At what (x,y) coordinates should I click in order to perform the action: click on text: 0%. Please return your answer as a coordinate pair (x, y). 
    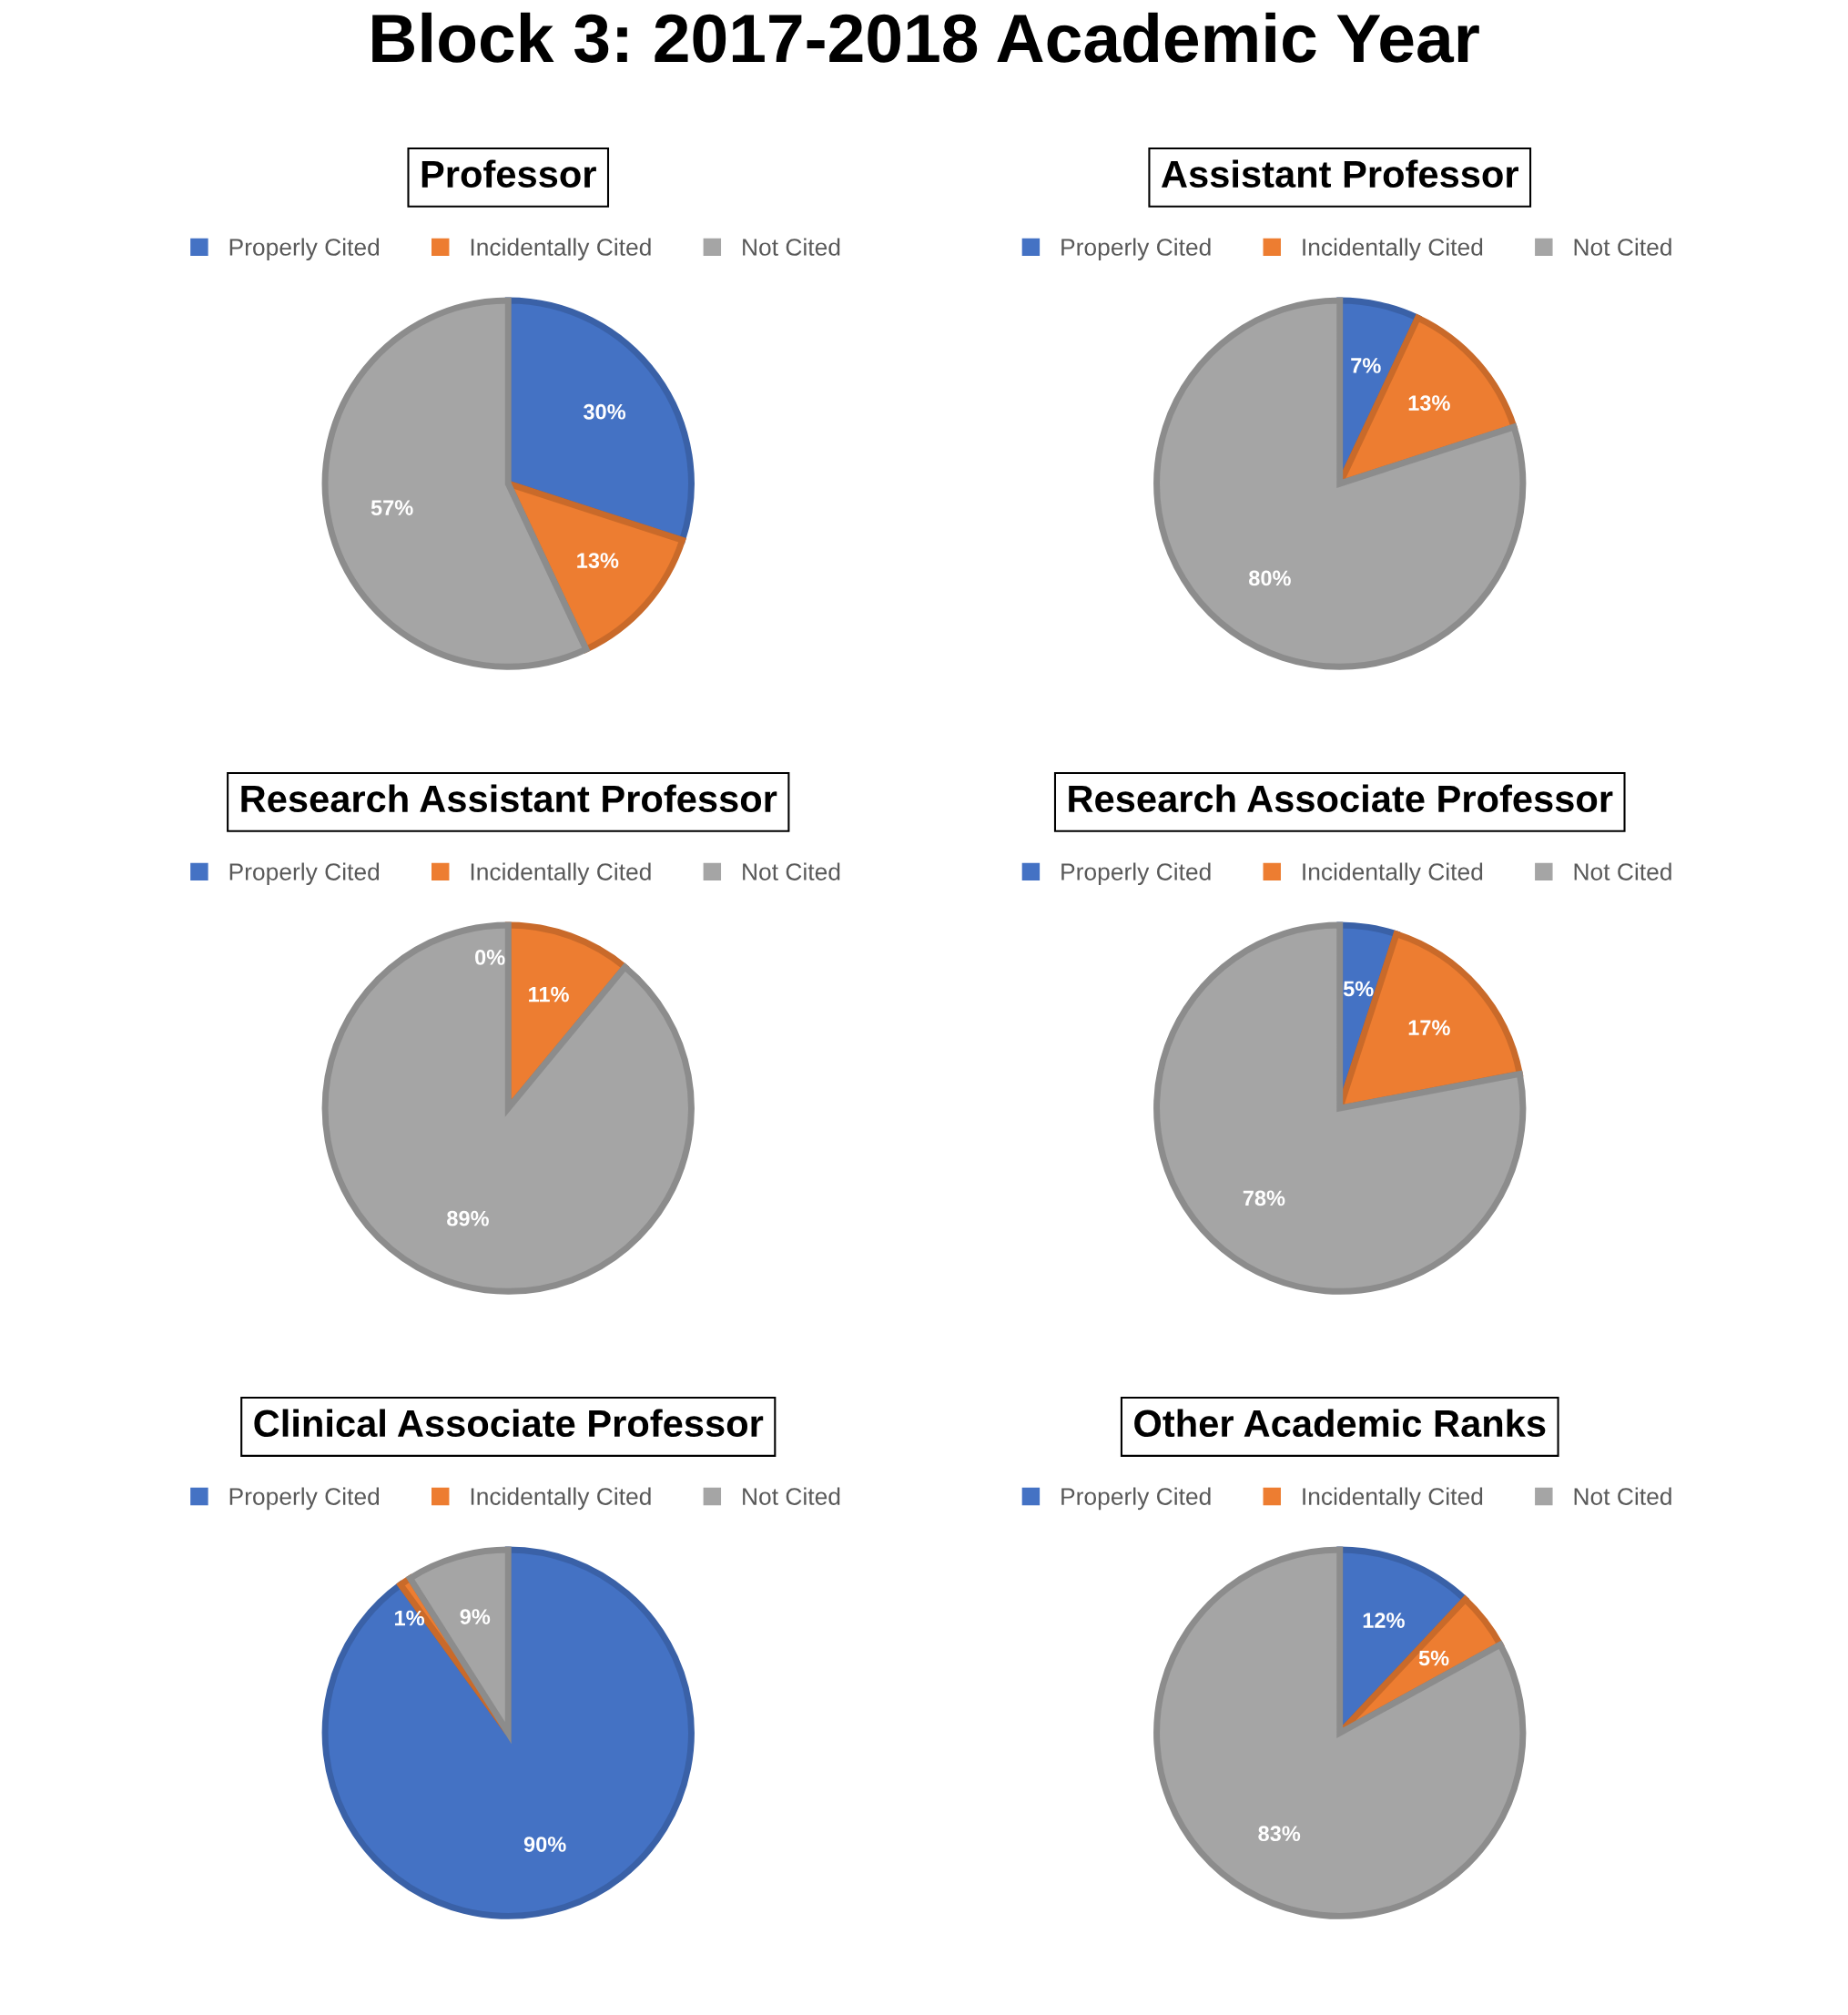
    Looking at the image, I should click on (490, 958).